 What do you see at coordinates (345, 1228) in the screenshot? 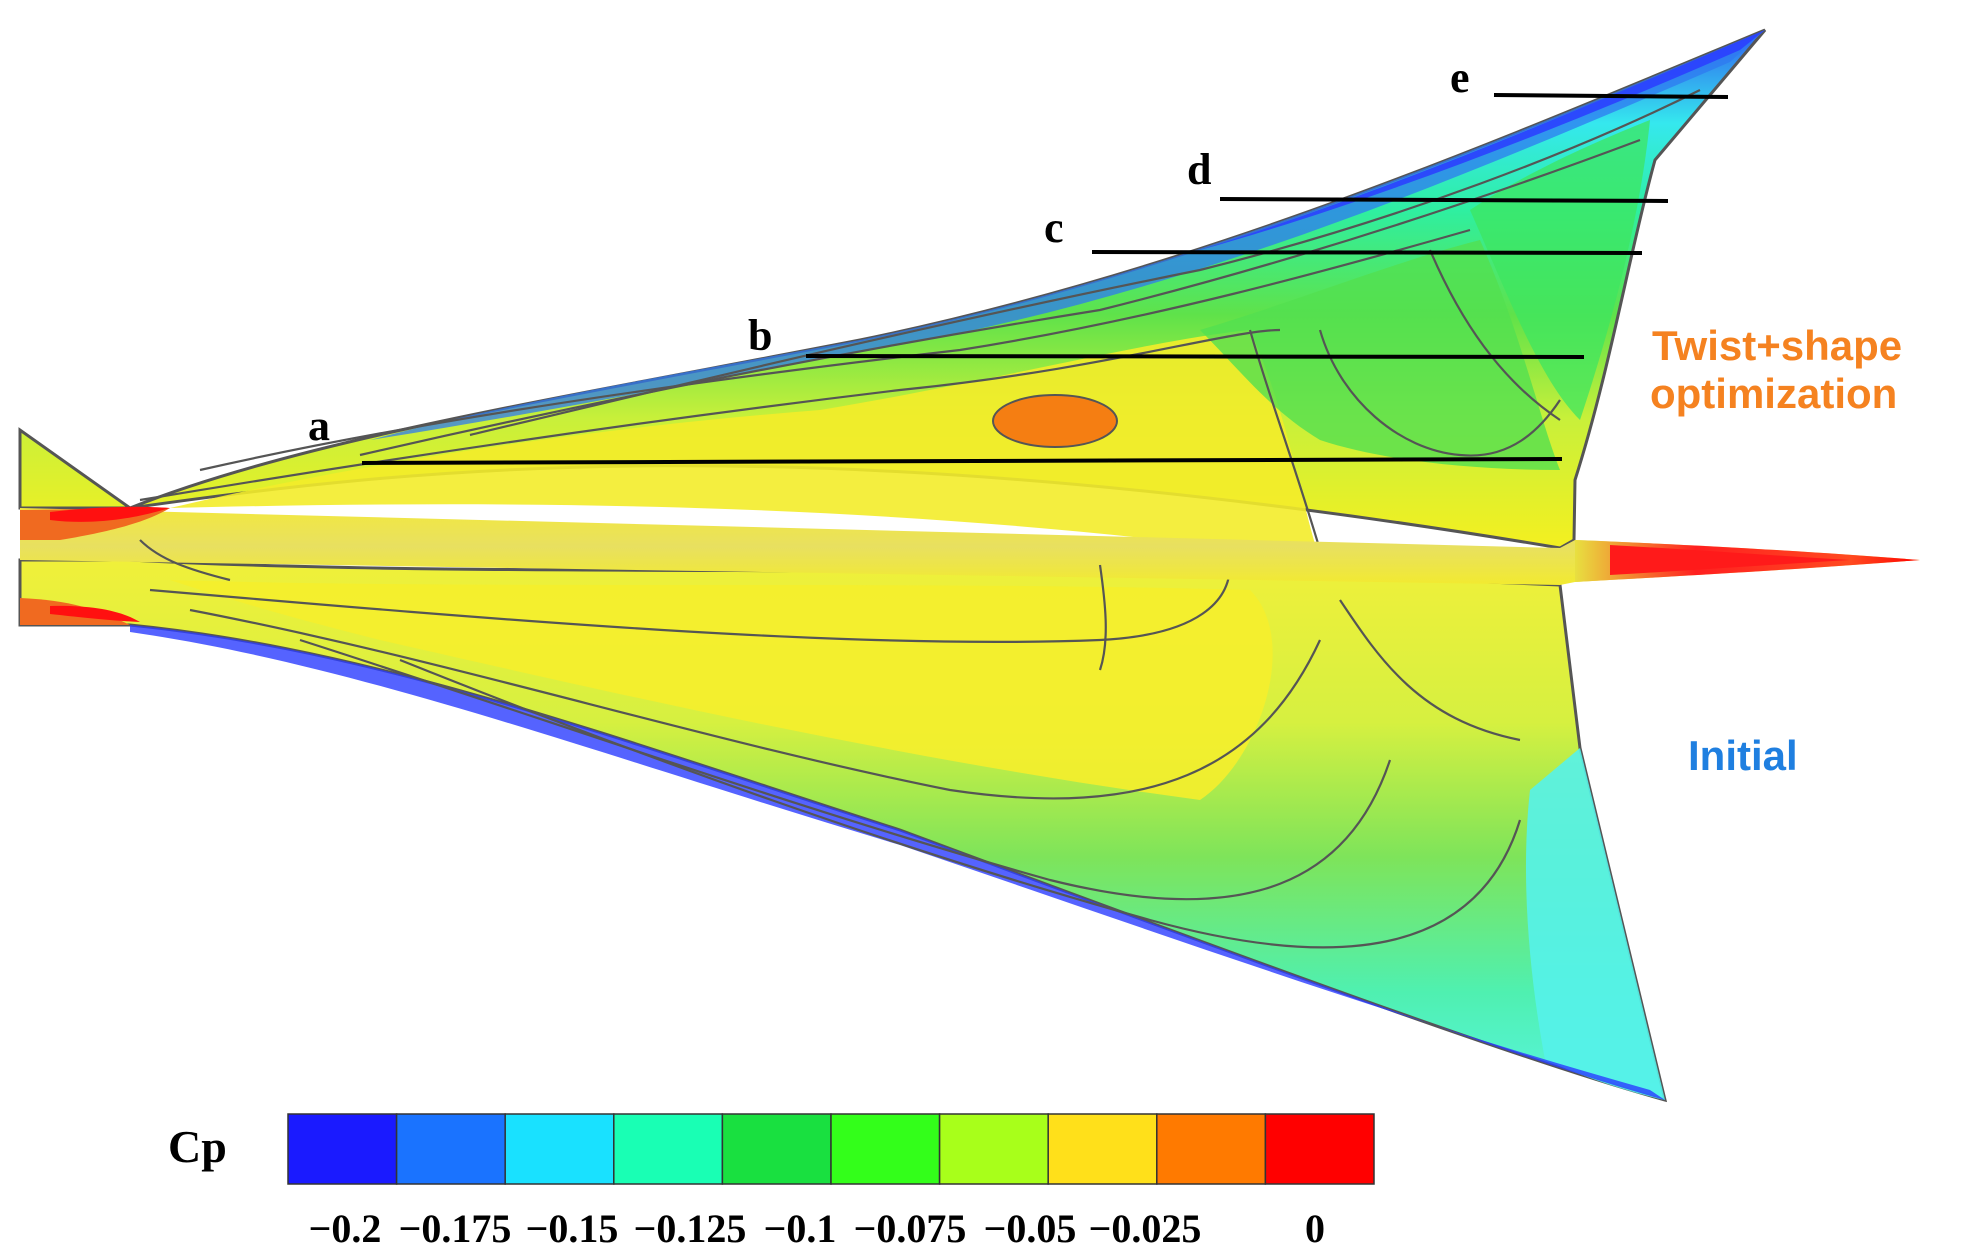
I see `colorbar-tick-label: −0.2` at bounding box center [345, 1228].